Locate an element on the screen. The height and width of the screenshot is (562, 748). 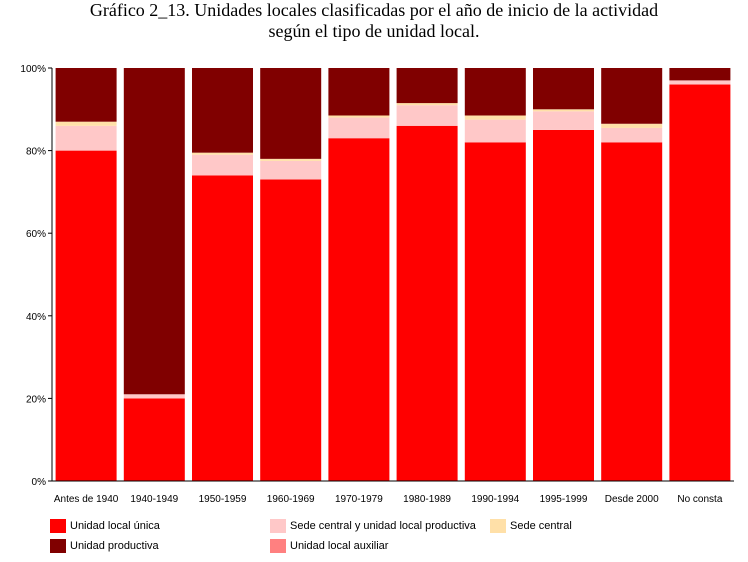
y-tick-label: 60% is located at coordinates (36, 234).